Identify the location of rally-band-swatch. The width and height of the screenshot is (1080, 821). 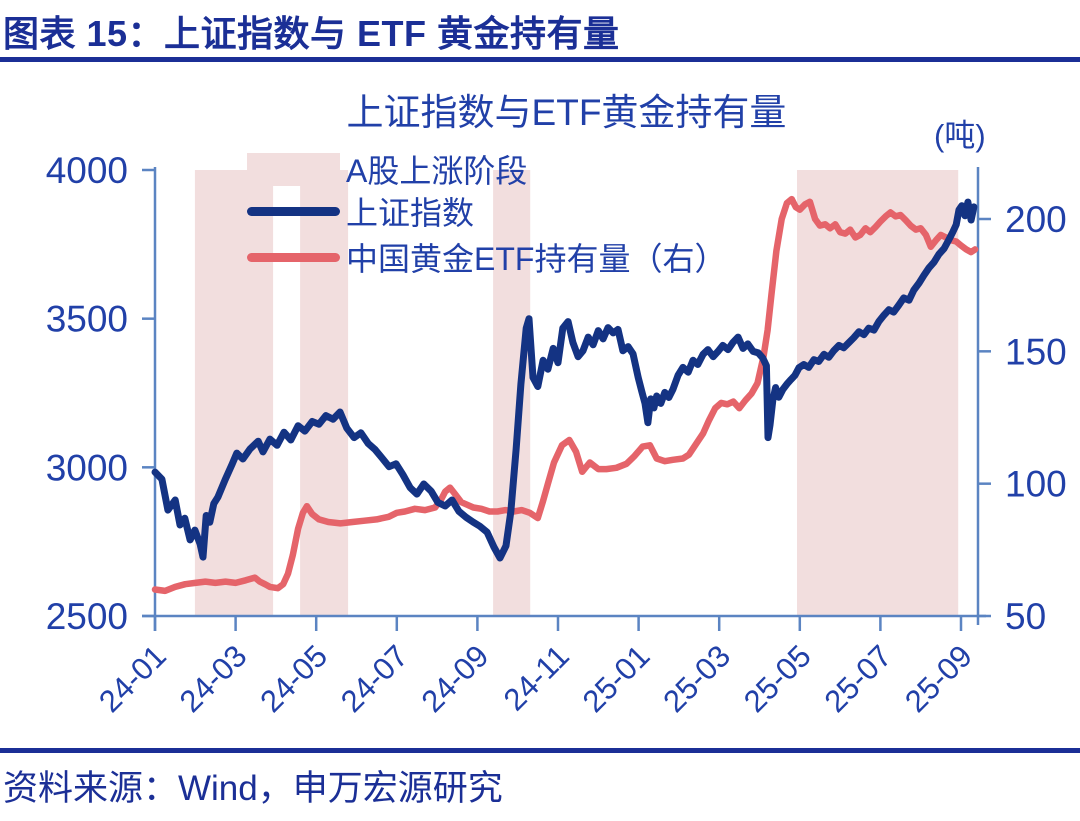
(293, 169).